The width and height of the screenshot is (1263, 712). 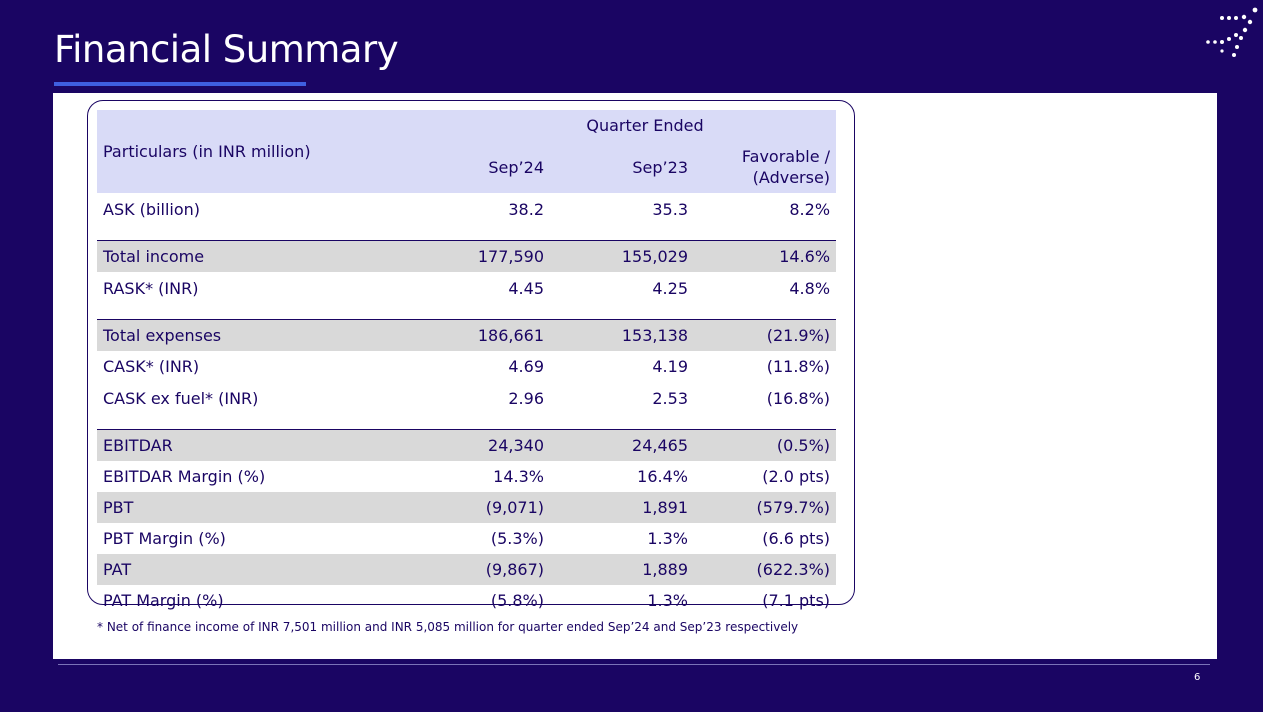 What do you see at coordinates (622, 445) in the screenshot?
I see `row-sep23: 24,465` at bounding box center [622, 445].